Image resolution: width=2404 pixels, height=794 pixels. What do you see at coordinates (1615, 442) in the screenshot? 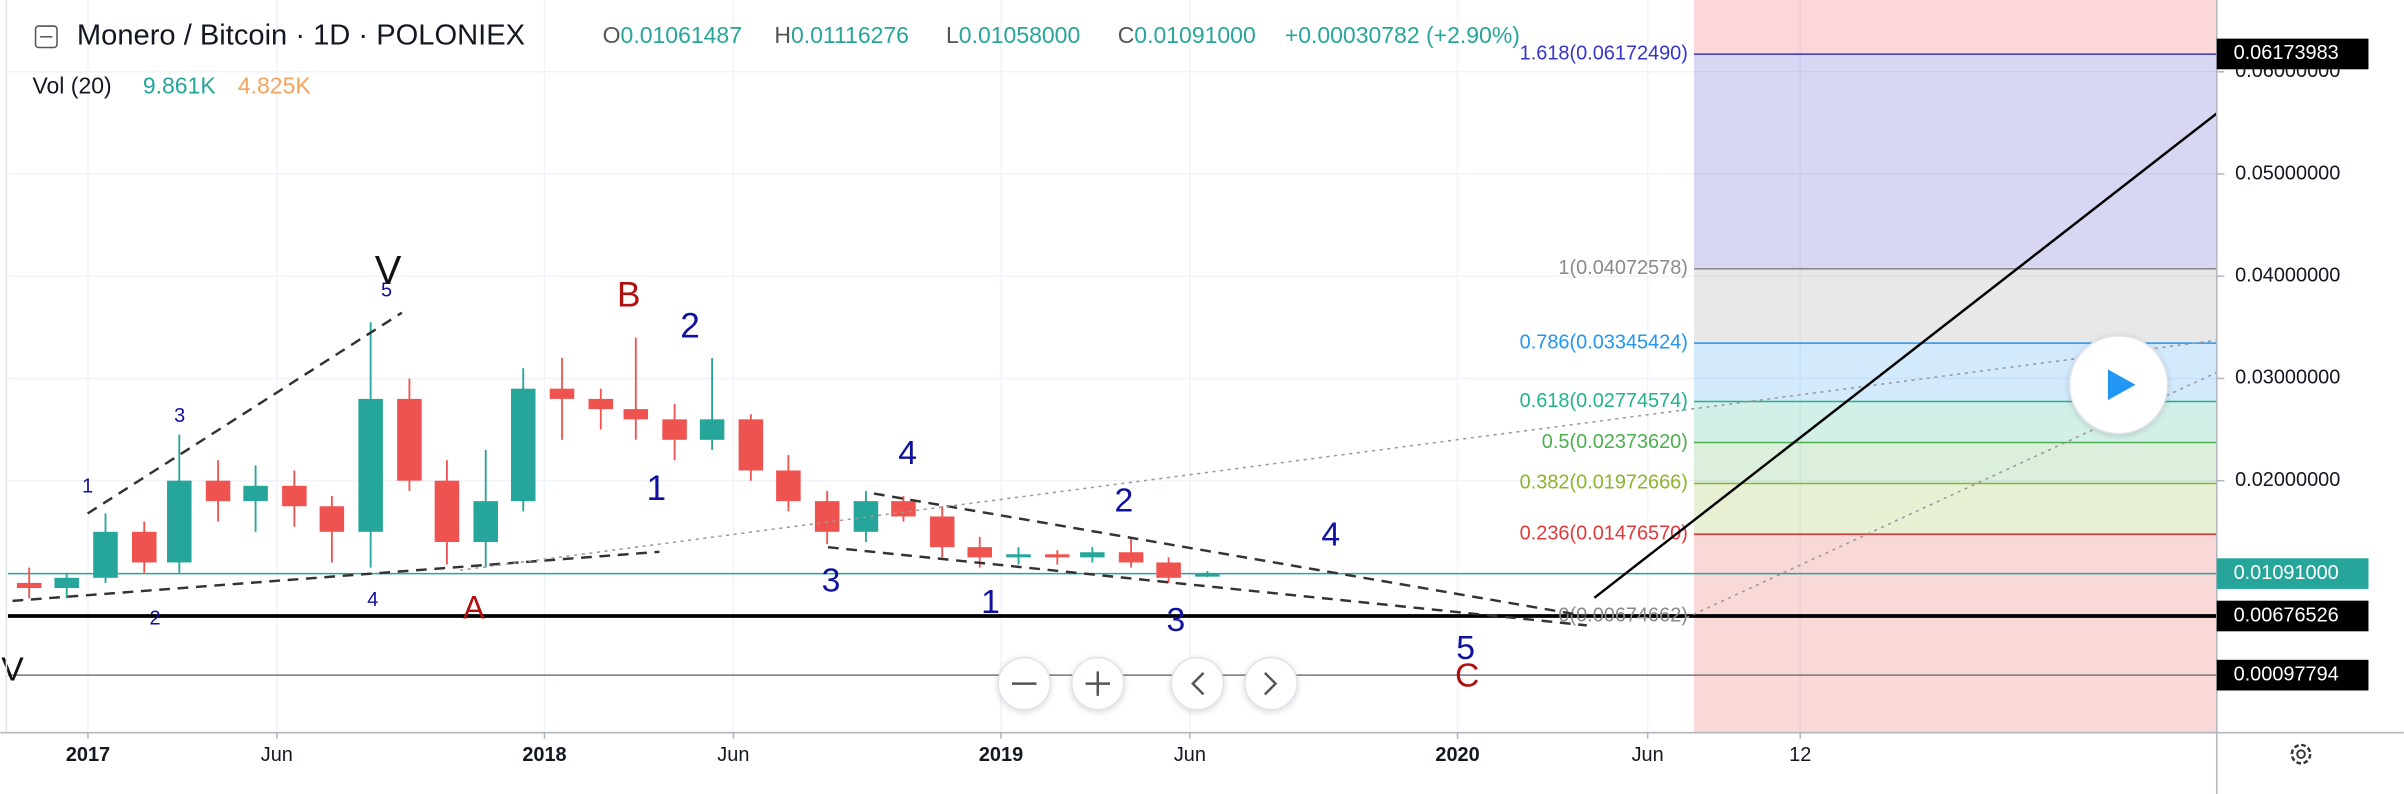
I see `fib-label: 0.5(0.02373620)` at bounding box center [1615, 442].